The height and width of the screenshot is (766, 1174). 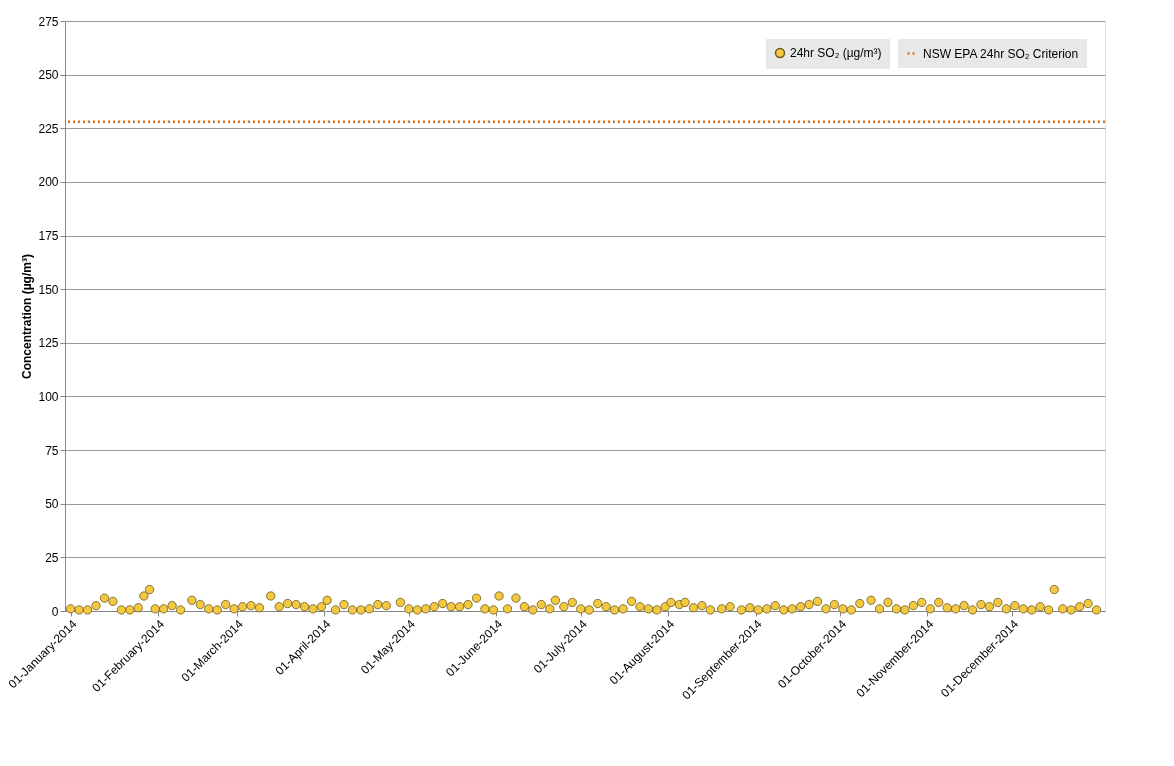 What do you see at coordinates (48, 75) in the screenshot?
I see `y-tick-label: 250` at bounding box center [48, 75].